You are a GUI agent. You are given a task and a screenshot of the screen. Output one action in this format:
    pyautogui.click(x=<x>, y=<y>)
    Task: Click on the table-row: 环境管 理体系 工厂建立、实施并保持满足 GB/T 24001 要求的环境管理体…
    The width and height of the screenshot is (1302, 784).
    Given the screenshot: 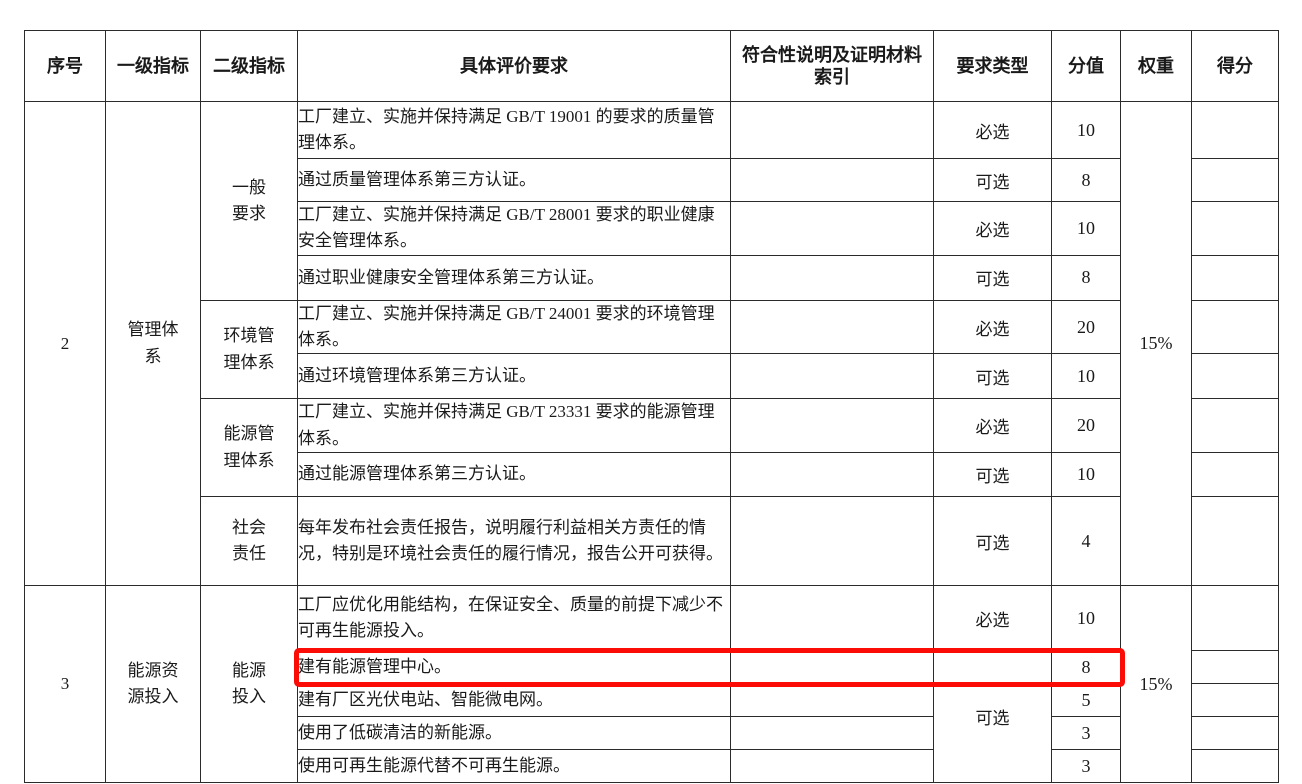 What is the action you would take?
    pyautogui.click(x=652, y=349)
    